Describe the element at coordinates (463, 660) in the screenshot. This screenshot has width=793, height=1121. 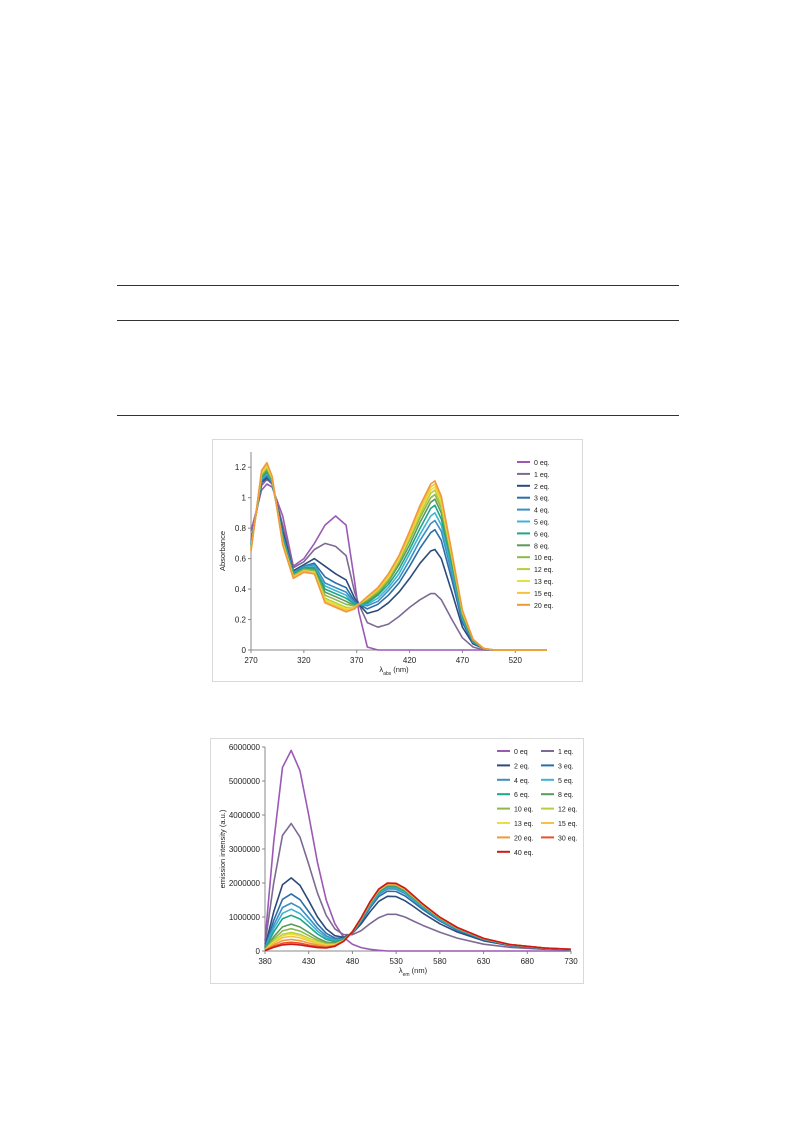
I see `x-tick-label: 470` at that location.